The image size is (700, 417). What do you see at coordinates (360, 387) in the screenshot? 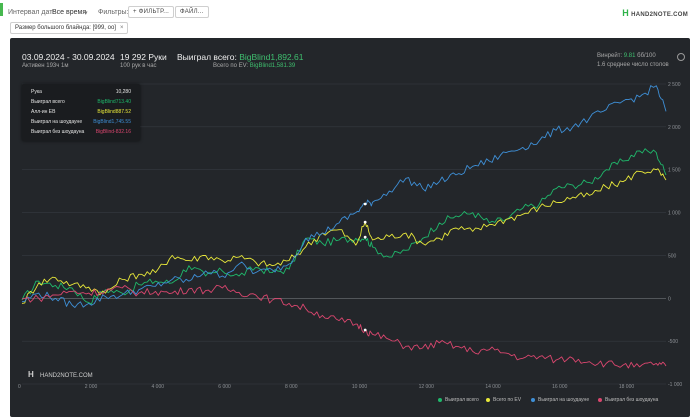
I see `x-tick-label: 10 000` at bounding box center [360, 387].